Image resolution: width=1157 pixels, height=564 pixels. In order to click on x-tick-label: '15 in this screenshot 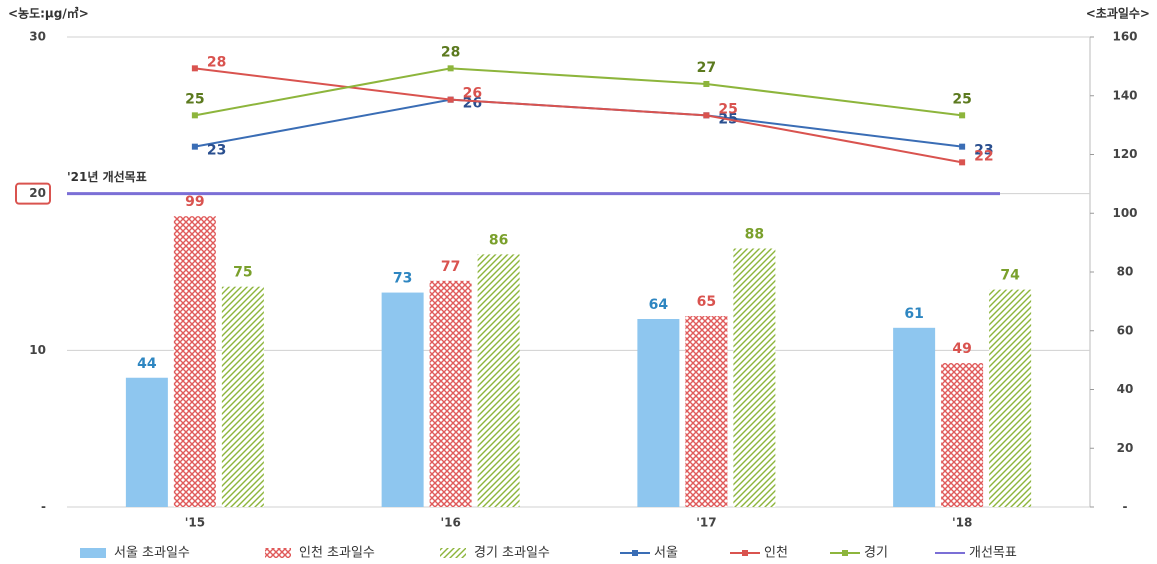, I will do `click(195, 523)`.